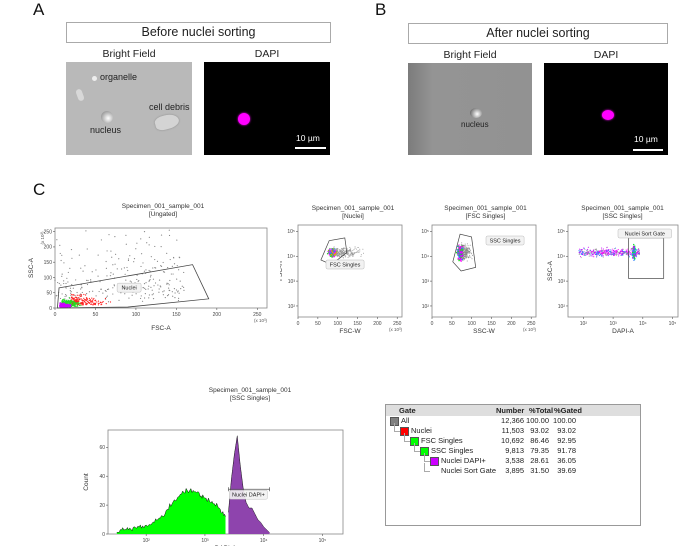 The height and width of the screenshot is (546, 690). I want to click on y-tick-label: 50, so click(49, 294).